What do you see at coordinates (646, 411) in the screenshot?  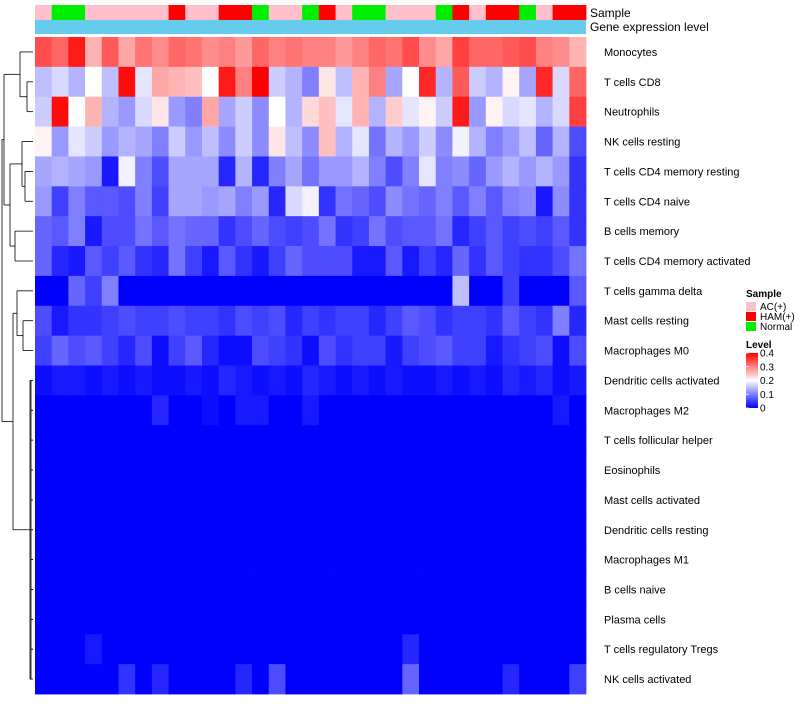 I see `row-label: Macrophages M2` at bounding box center [646, 411].